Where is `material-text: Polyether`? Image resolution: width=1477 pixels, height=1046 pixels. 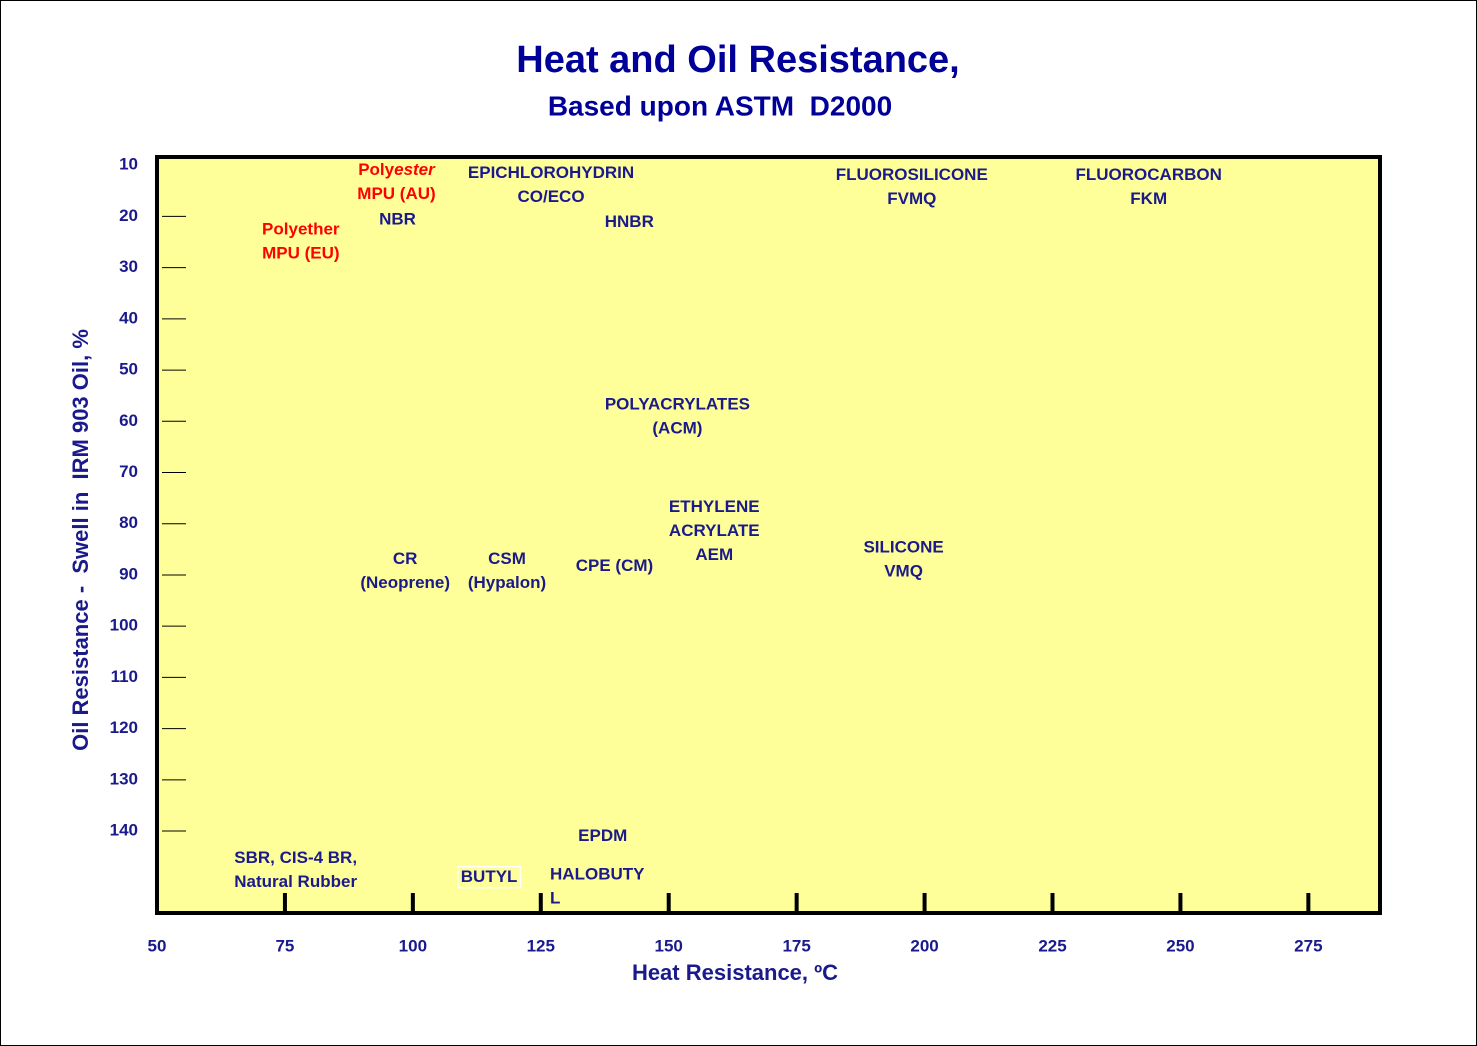
material-text: Polyether is located at coordinates (301, 229).